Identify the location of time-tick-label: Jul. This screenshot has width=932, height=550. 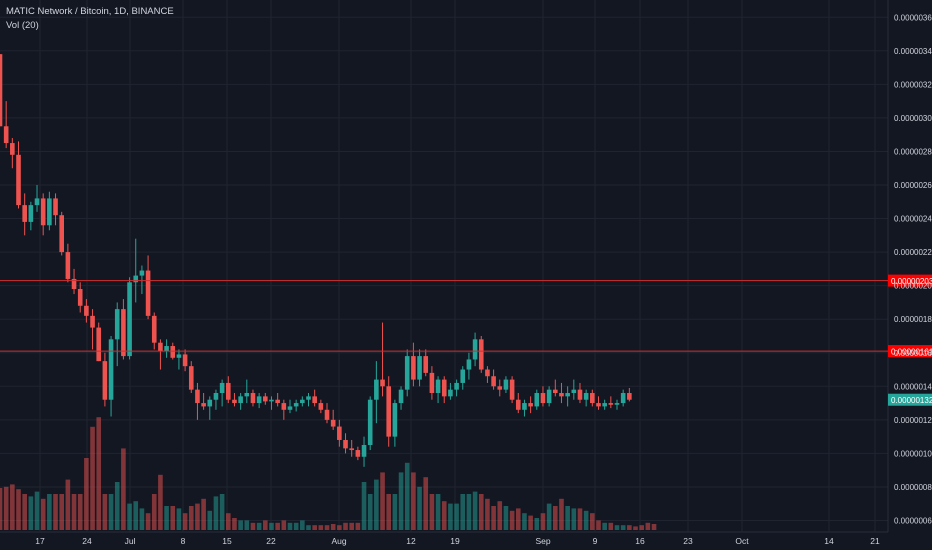
(130, 541).